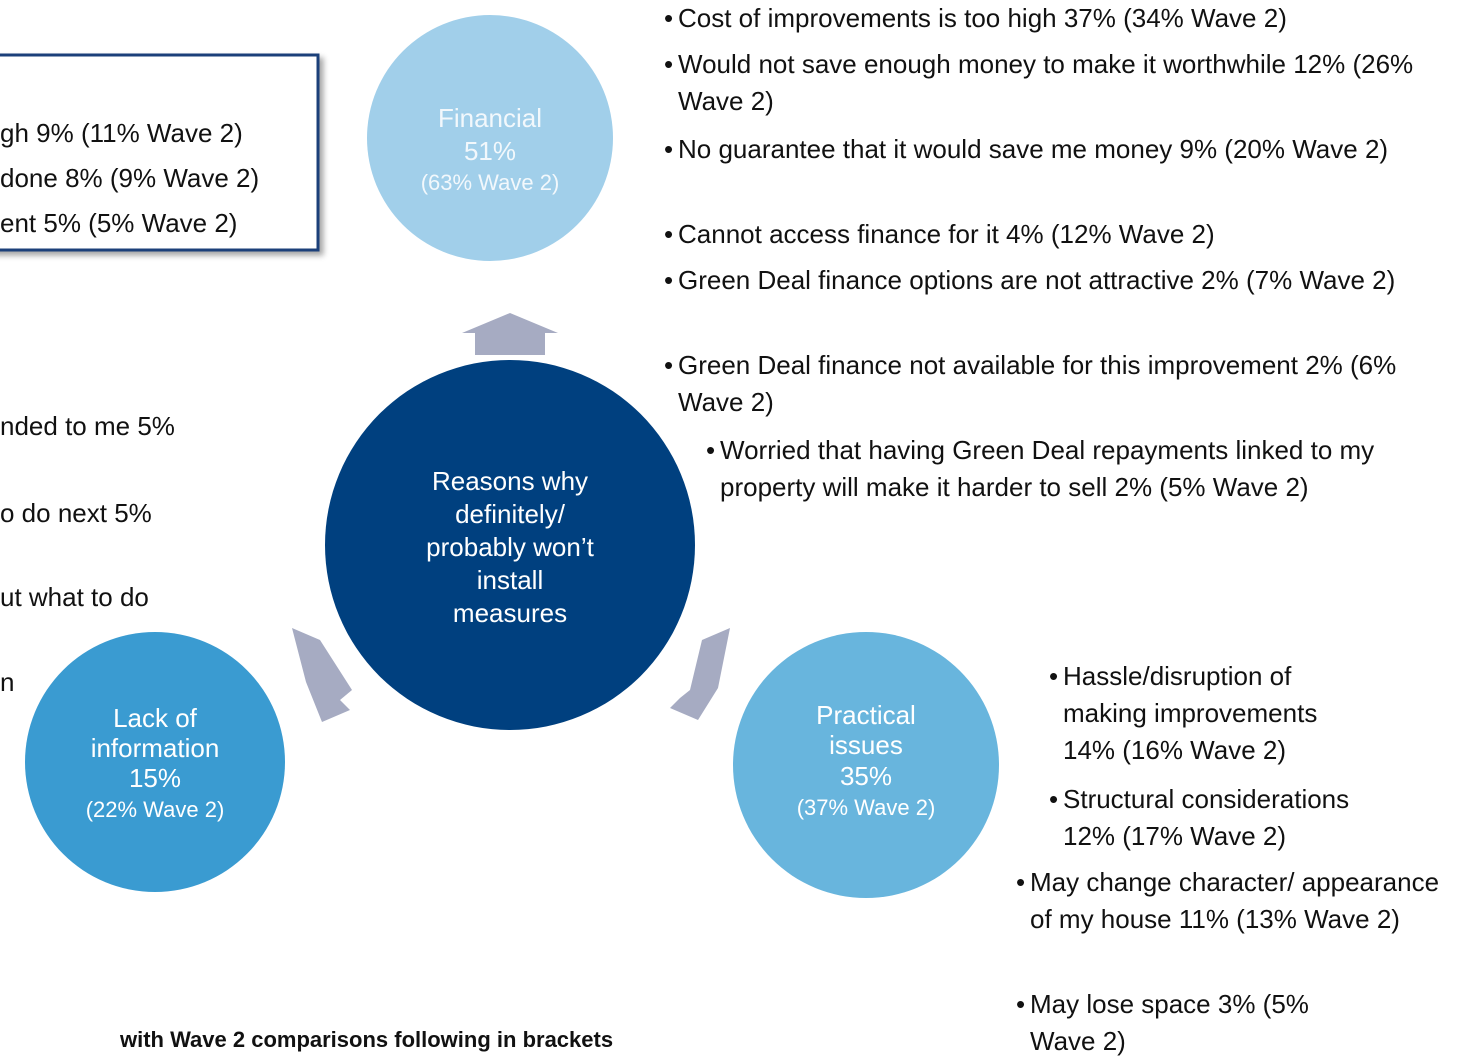 The width and height of the screenshot is (1464, 1060). Describe the element at coordinates (74, 597) in the screenshot. I see `info-item: ut what to do` at that location.